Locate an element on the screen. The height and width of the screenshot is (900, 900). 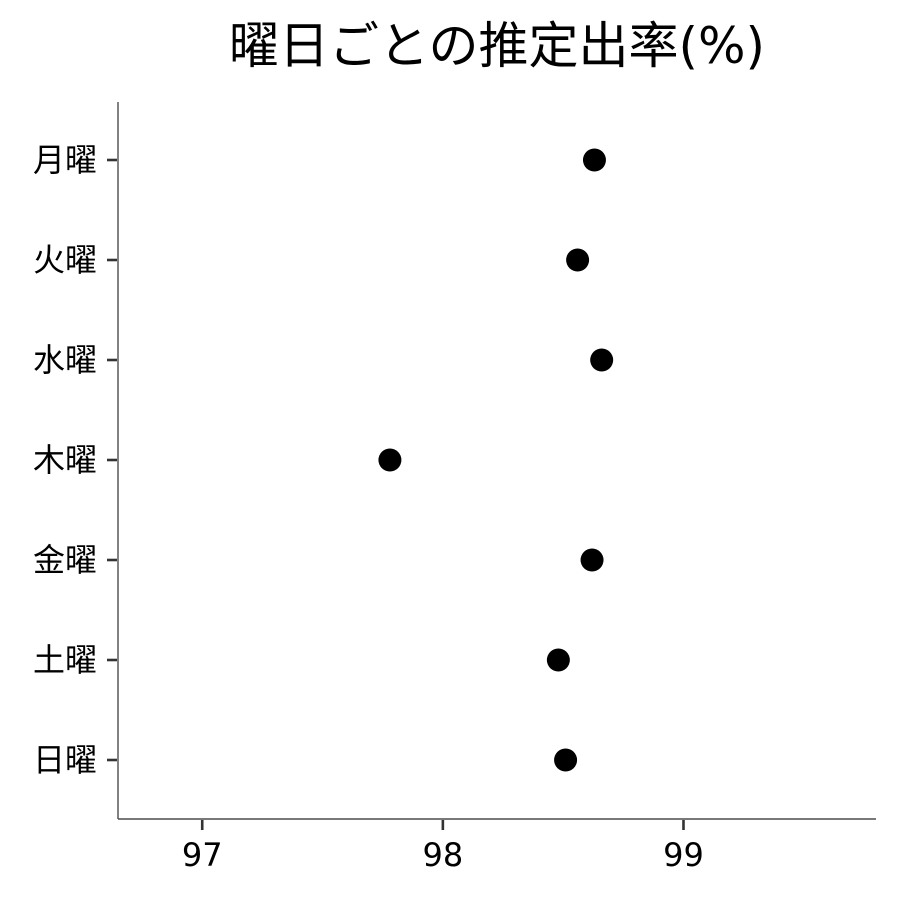
y-tick-label: 木曜 is located at coordinates (65, 460).